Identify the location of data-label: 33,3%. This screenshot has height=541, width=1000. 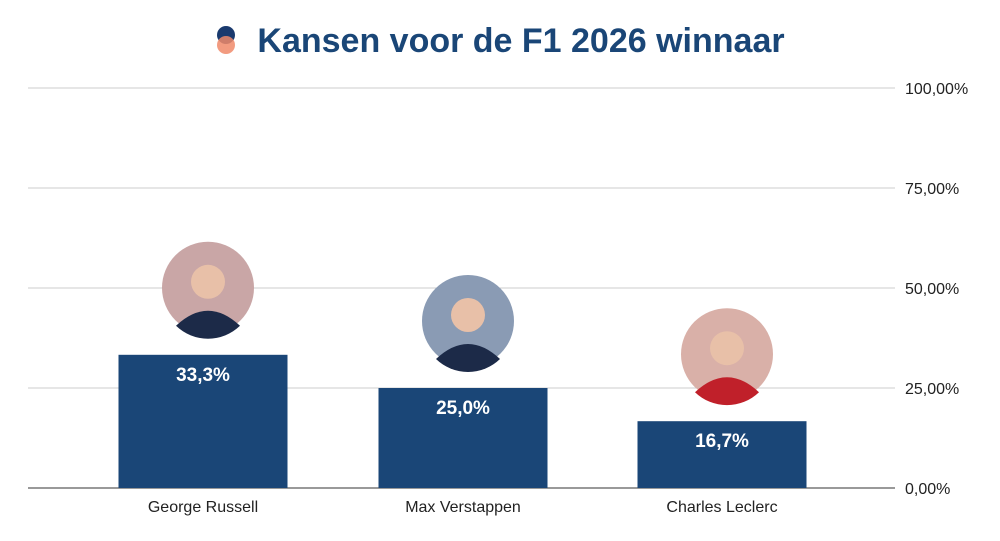
(203, 375).